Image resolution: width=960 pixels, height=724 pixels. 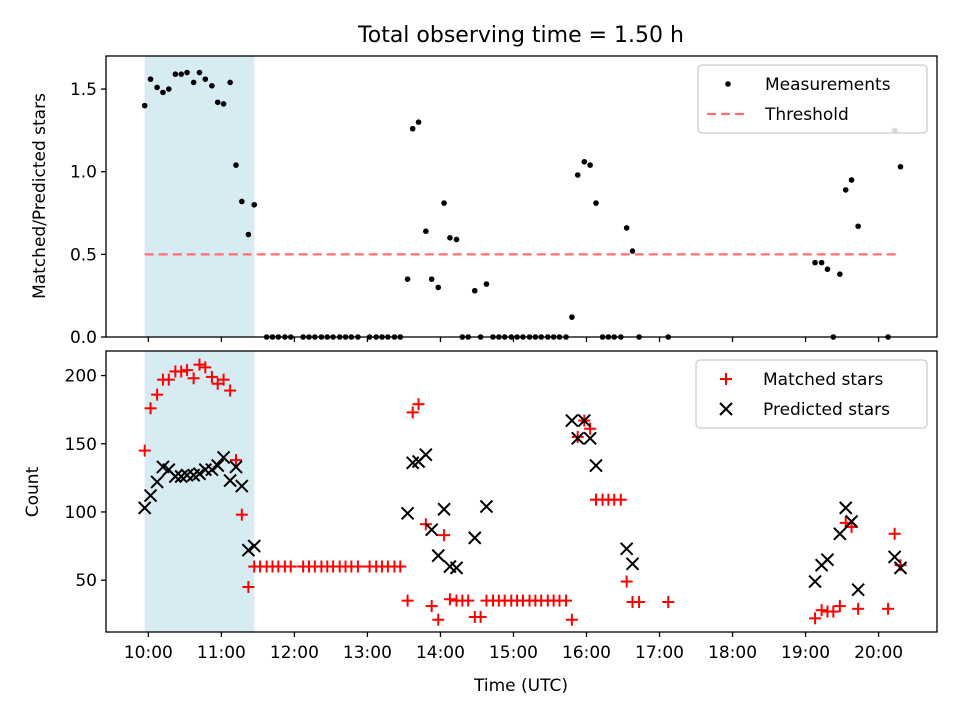 I want to click on y-tick-label: 50, so click(x=86, y=581).